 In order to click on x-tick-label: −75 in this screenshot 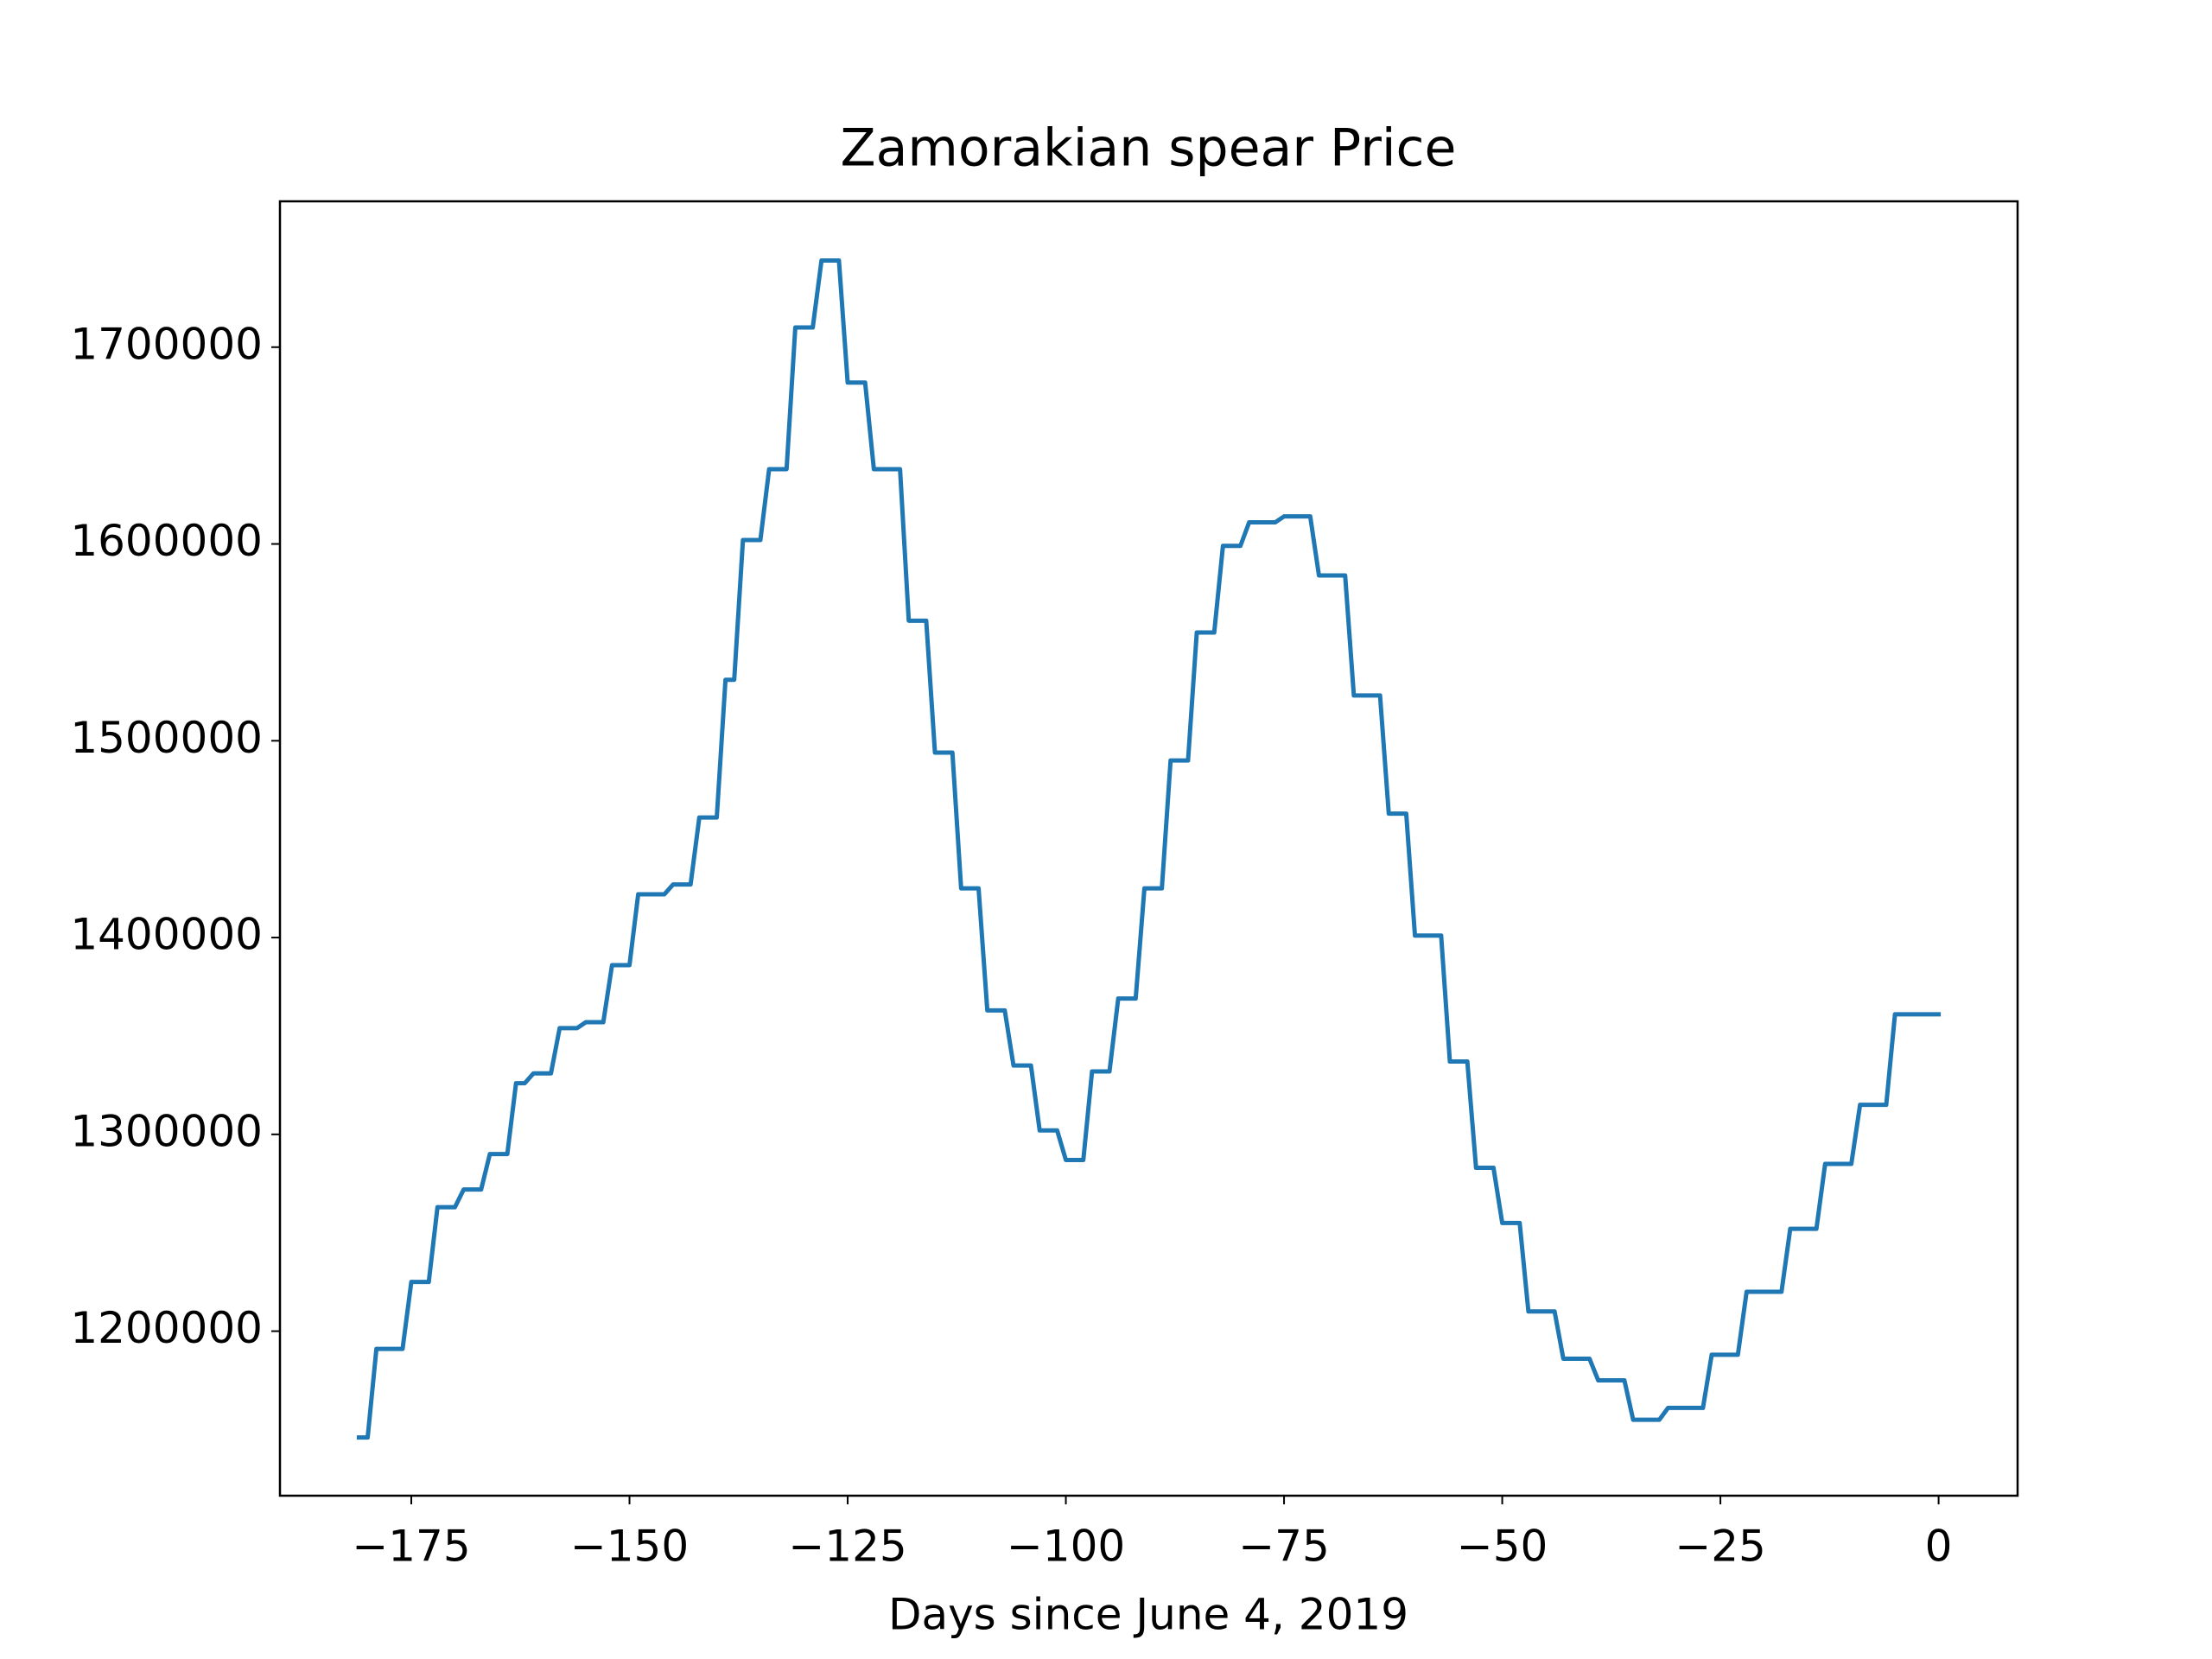, I will do `click(1284, 1547)`.